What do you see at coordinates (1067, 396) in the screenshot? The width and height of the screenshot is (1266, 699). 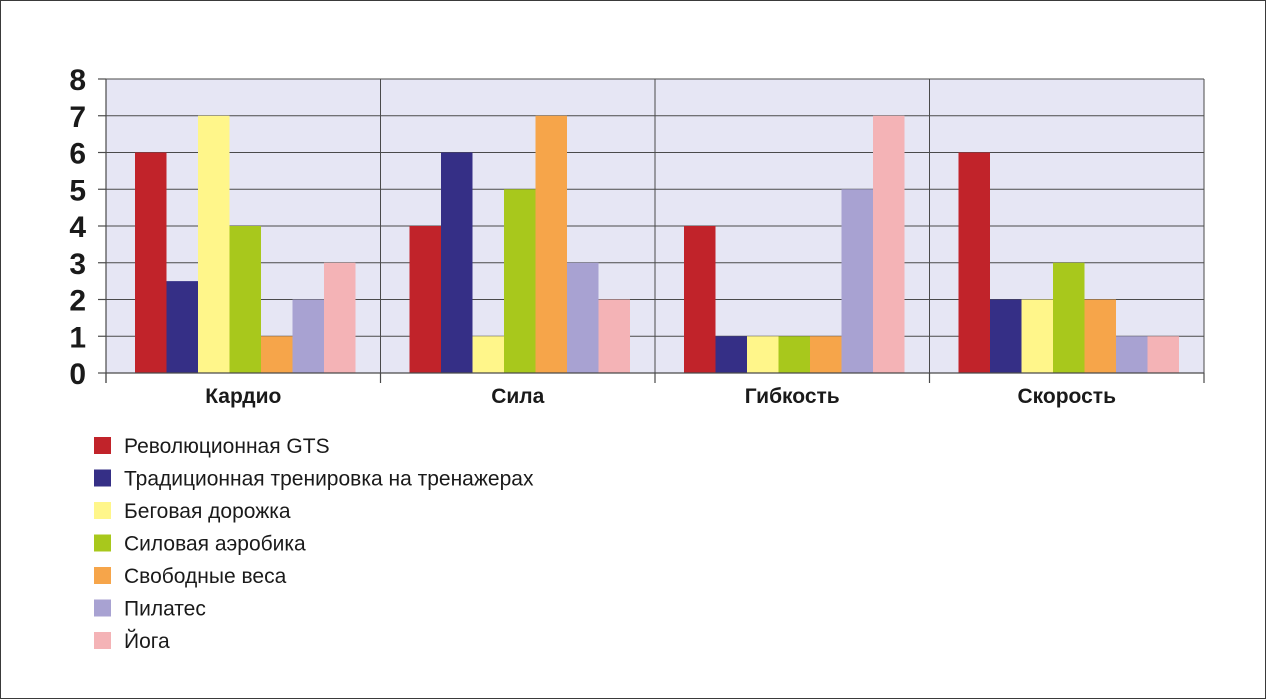 I see `x-tick-label: Скорость` at bounding box center [1067, 396].